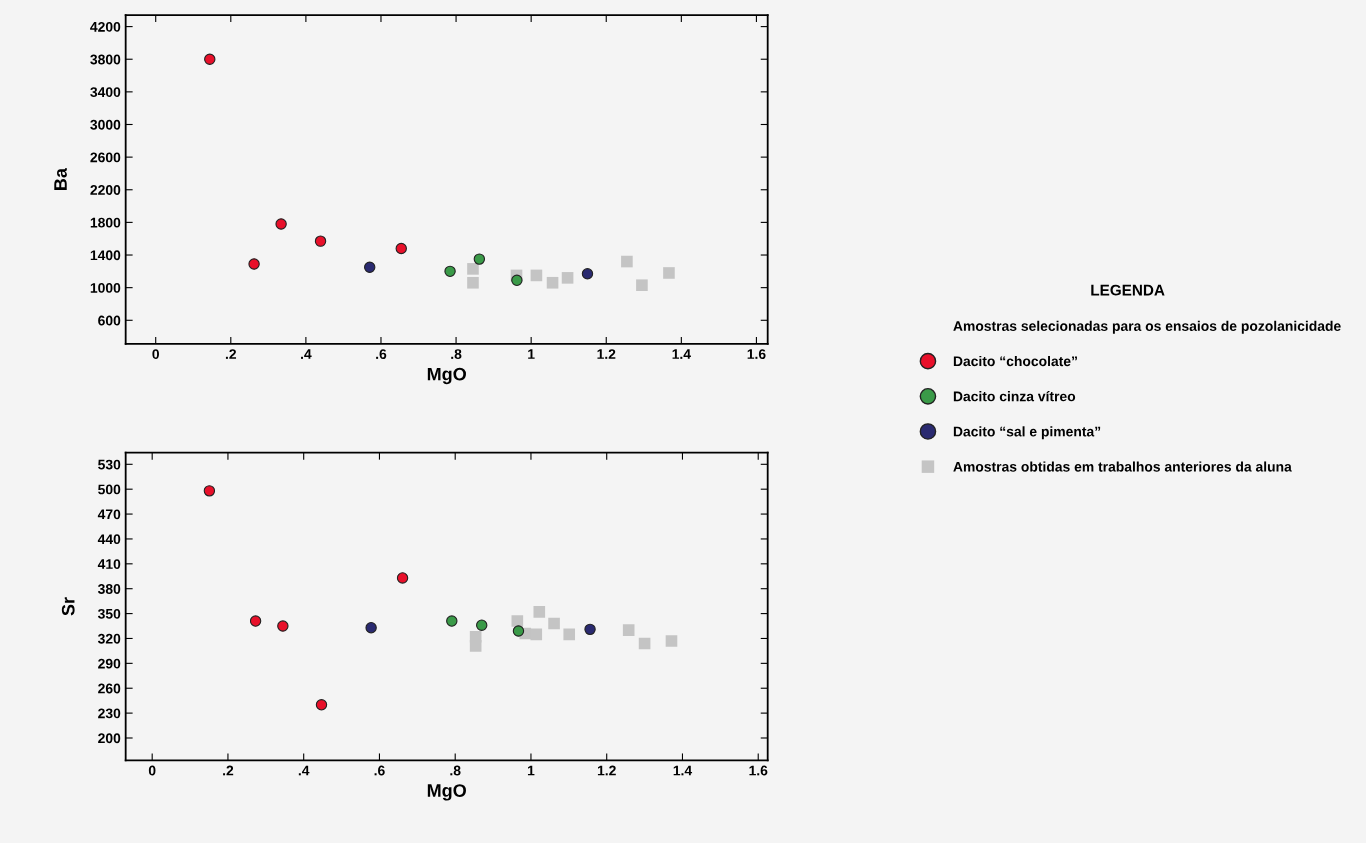 Image resolution: width=1366 pixels, height=843 pixels. Describe the element at coordinates (109, 589) in the screenshot. I see `y-tick-label: 380` at that location.